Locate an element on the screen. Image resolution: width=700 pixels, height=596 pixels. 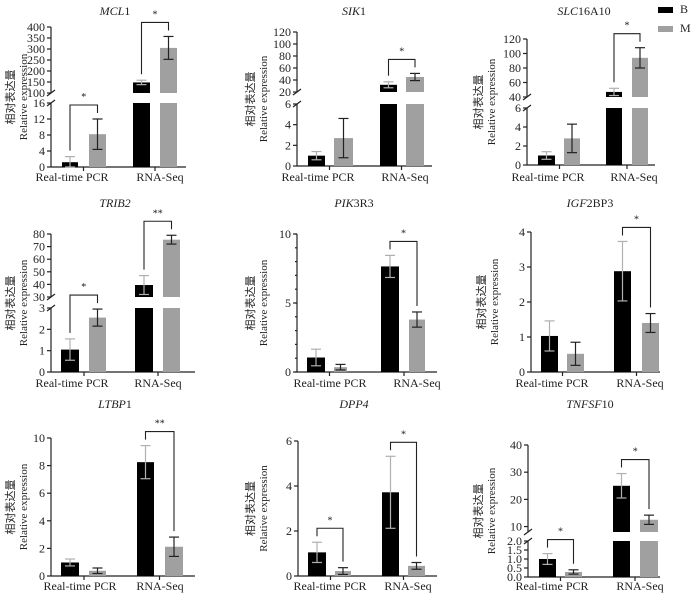
chart-title-roman: 10 is located at coordinates (608, 404).